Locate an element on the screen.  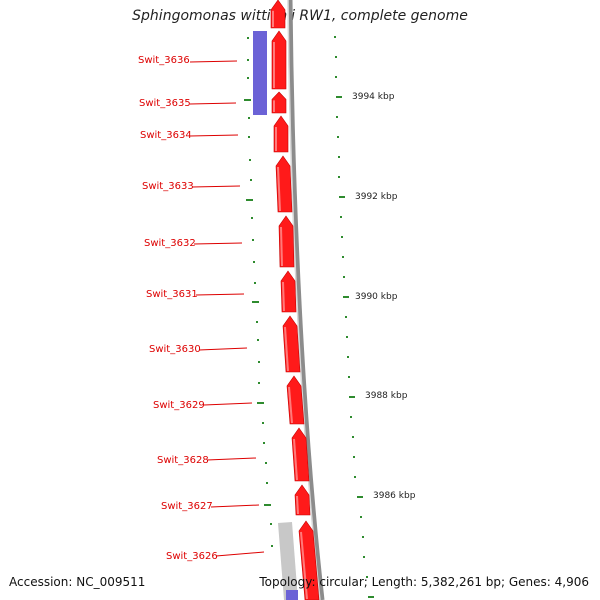
gene-label: Swit_3630 is located at coordinates (175, 349).